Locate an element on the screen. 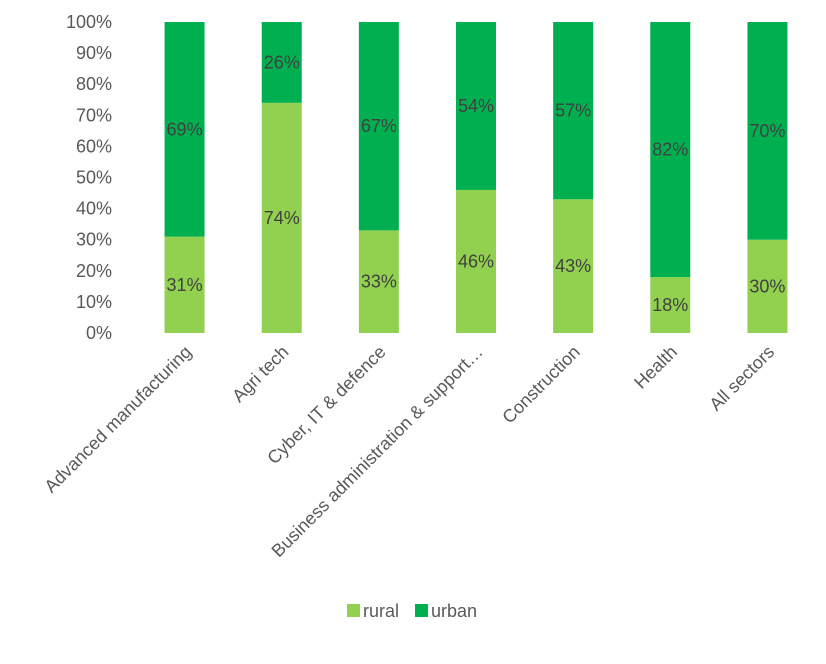  legend-label-rural: rural is located at coordinates (381, 611).